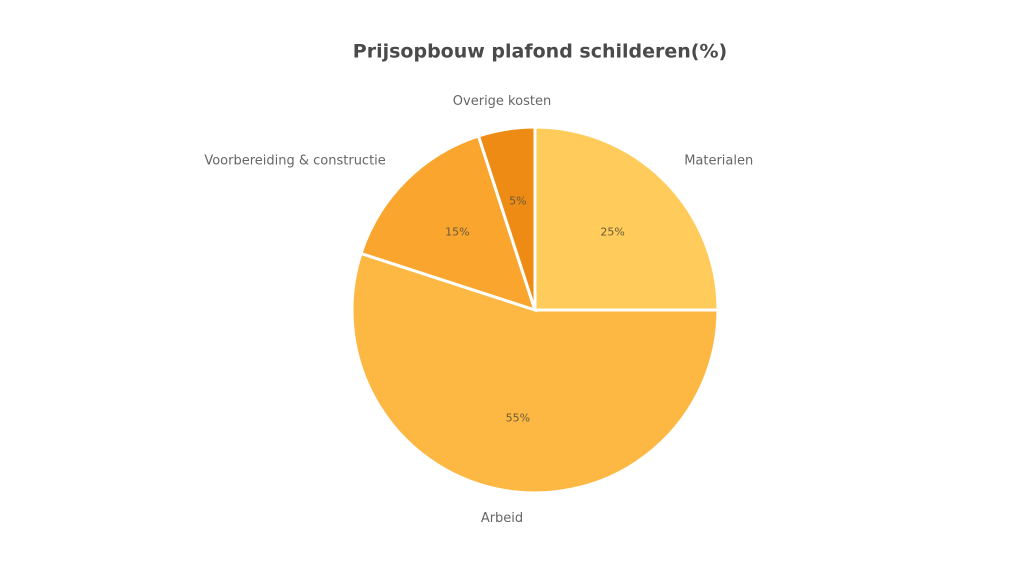  I want to click on value-label: 55%, so click(518, 417).